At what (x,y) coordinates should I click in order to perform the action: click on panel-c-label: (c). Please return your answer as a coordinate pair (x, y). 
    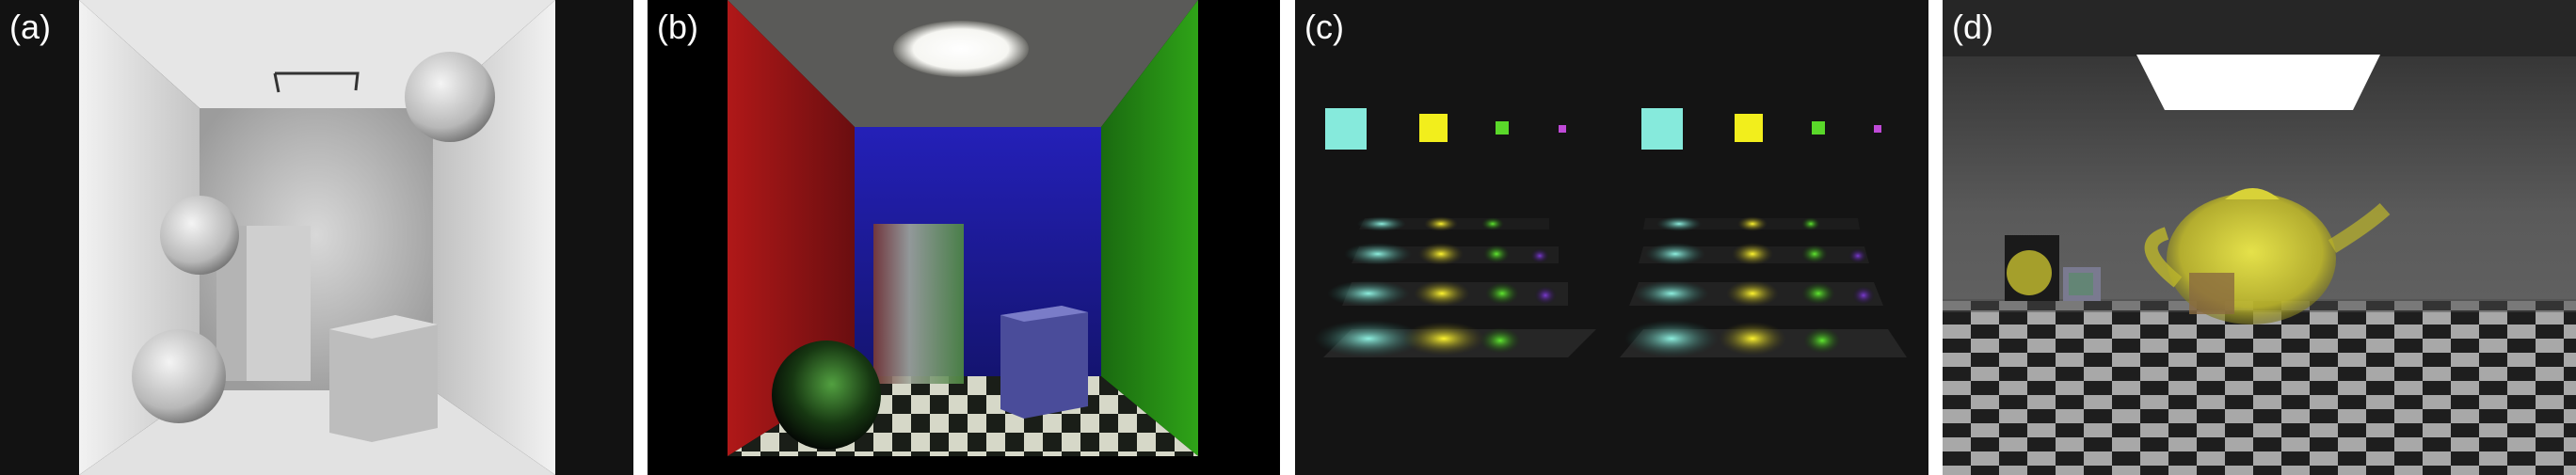
    Looking at the image, I should click on (1324, 27).